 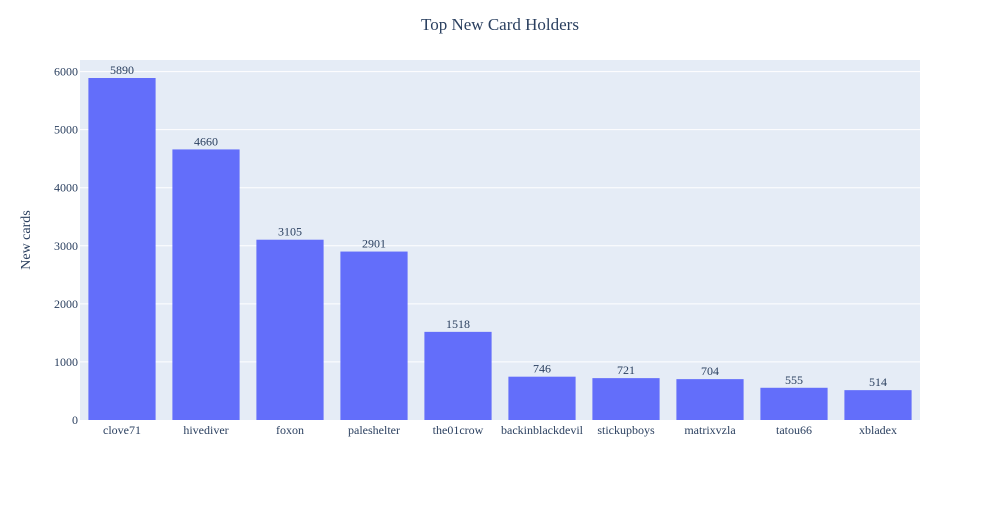 I want to click on bar-paleshelter, so click(x=374, y=335).